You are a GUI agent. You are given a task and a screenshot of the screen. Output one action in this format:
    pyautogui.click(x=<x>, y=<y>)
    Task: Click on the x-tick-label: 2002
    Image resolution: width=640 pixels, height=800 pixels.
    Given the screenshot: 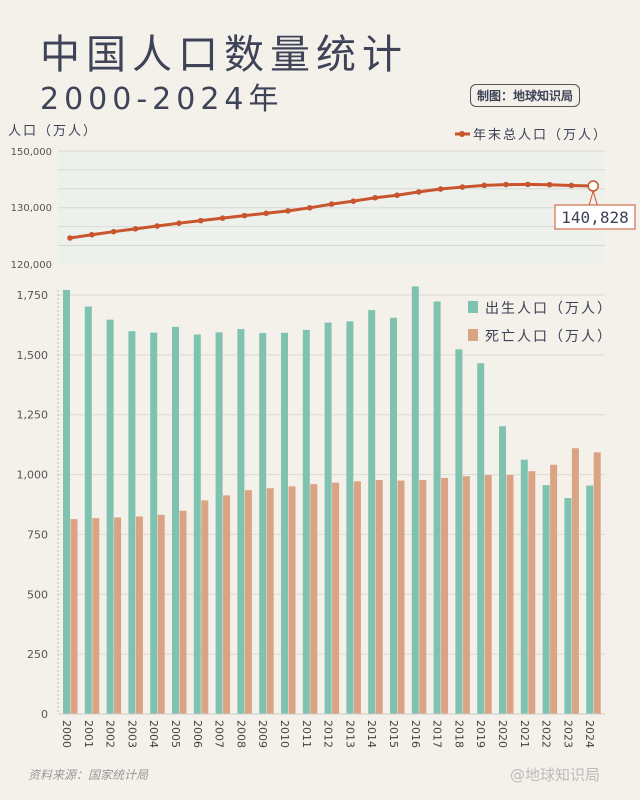 What is the action you would take?
    pyautogui.click(x=110, y=734)
    